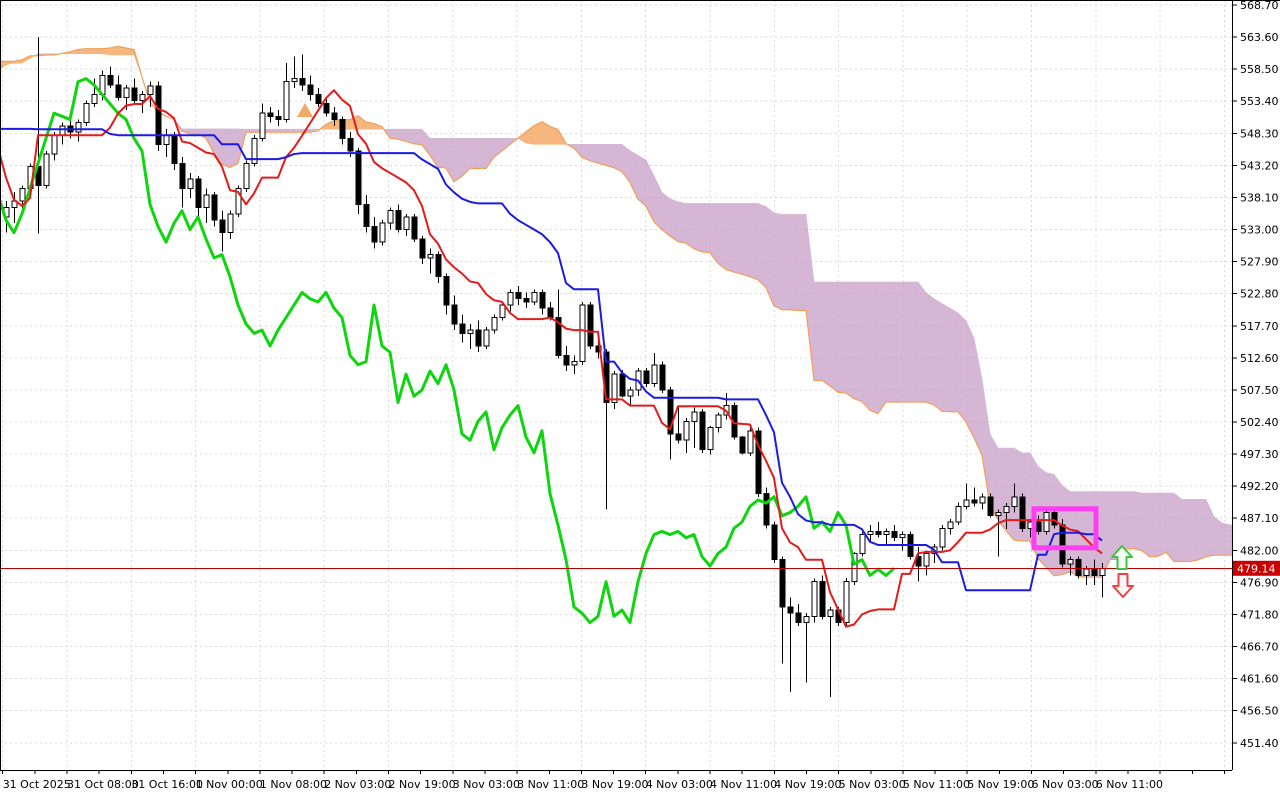 This screenshot has height=800, width=1280. Describe the element at coordinates (1259, 743) in the screenshot. I see `price-tick-label: 451.40` at that location.